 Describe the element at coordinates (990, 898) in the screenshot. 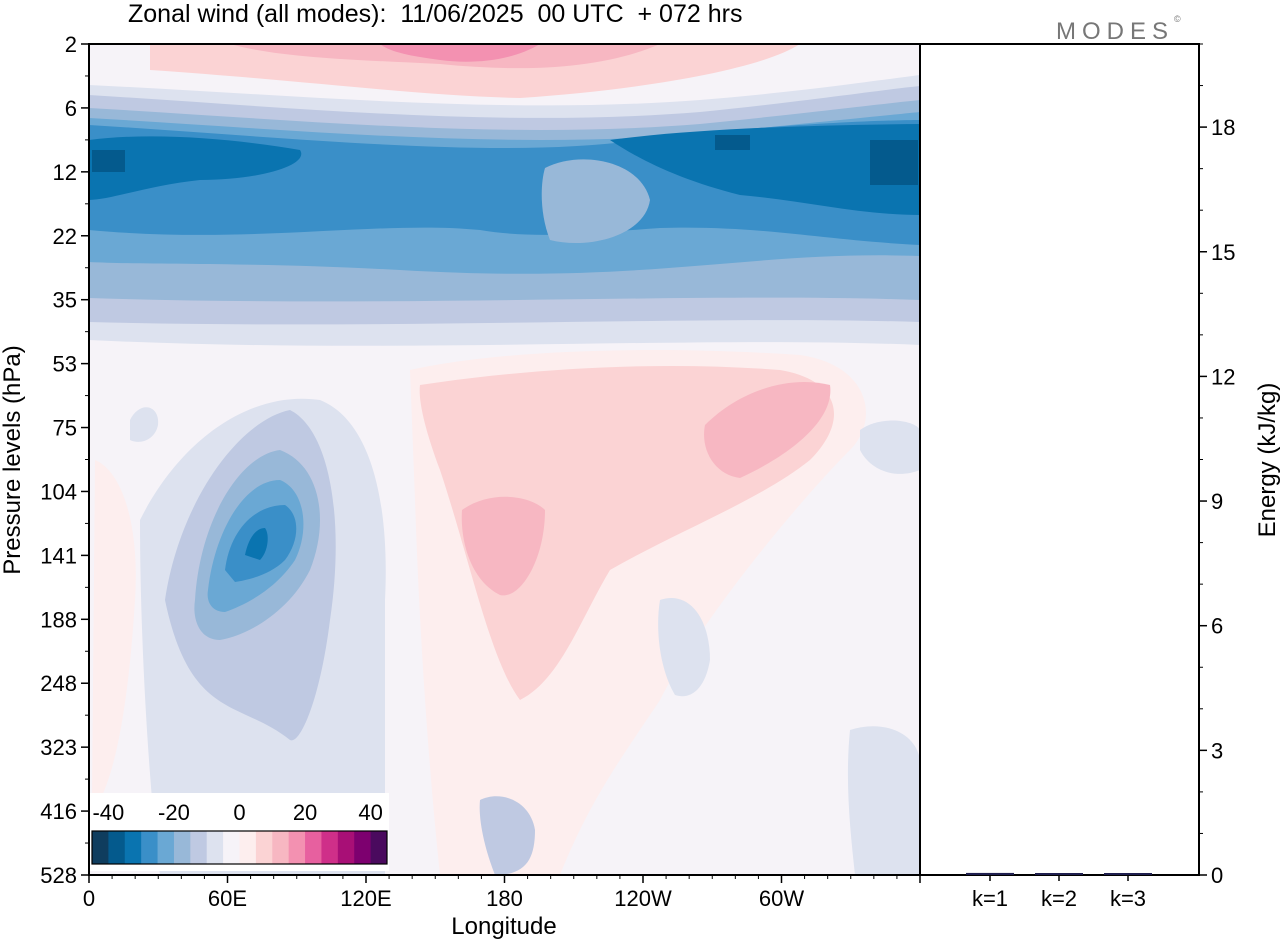

I see `energy-category-label: k=1` at that location.